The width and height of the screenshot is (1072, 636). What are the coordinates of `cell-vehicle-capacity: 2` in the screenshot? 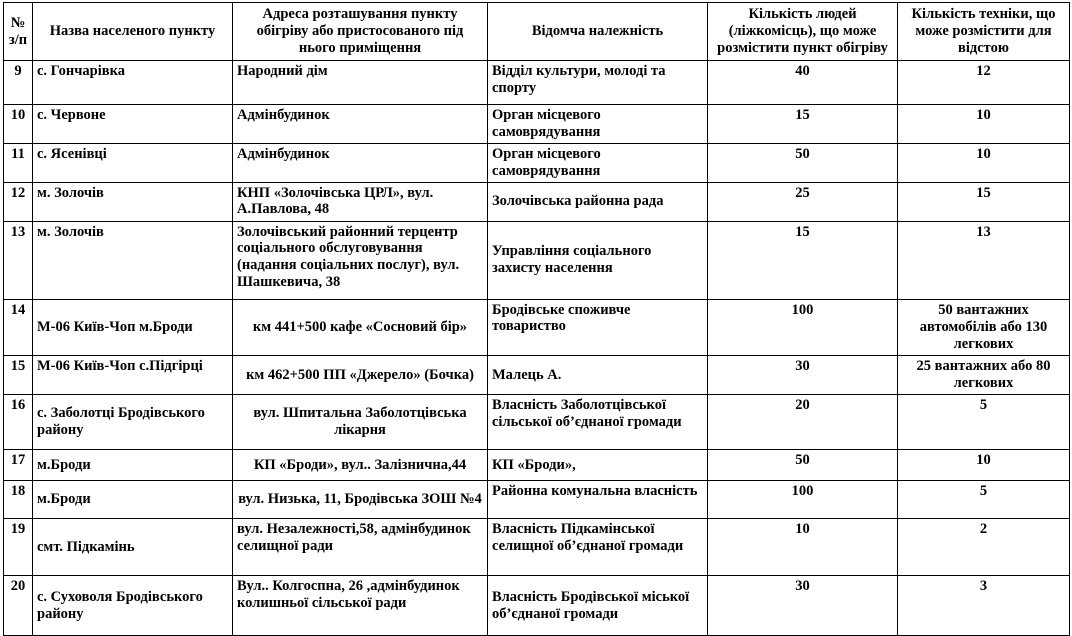 It's located at (983, 547).